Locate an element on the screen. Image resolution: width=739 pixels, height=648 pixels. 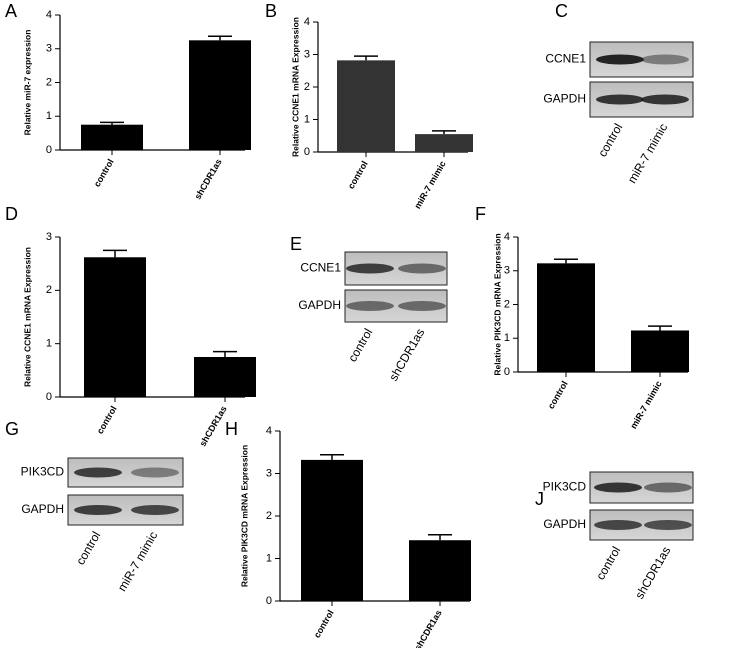
panel-letter: D is located at coordinates (11, 214).